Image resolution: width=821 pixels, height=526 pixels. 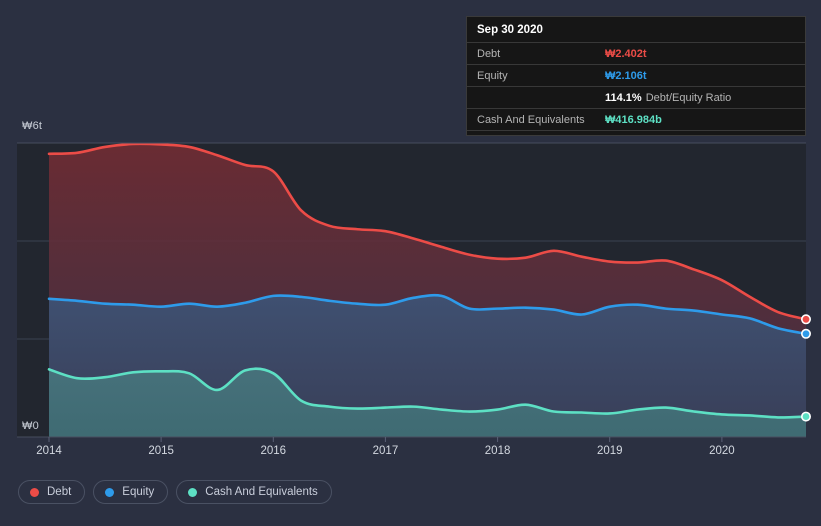 What do you see at coordinates (636, 132) in the screenshot?
I see `tooltip-bottom-rule` at bounding box center [636, 132].